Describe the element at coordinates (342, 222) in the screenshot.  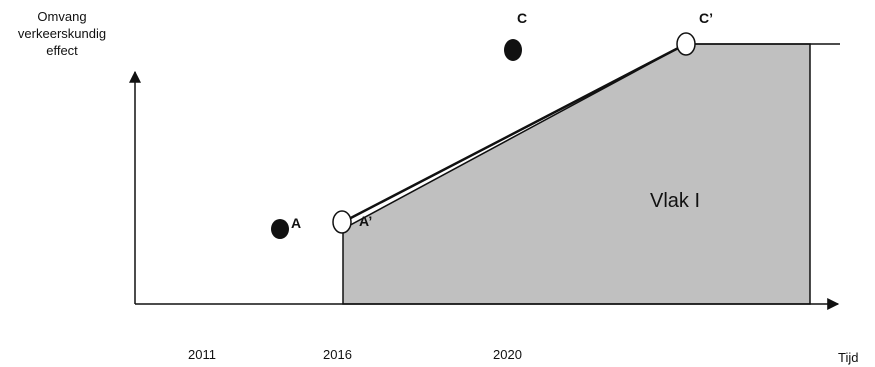
I see `point-a-prime-marker` at that location.